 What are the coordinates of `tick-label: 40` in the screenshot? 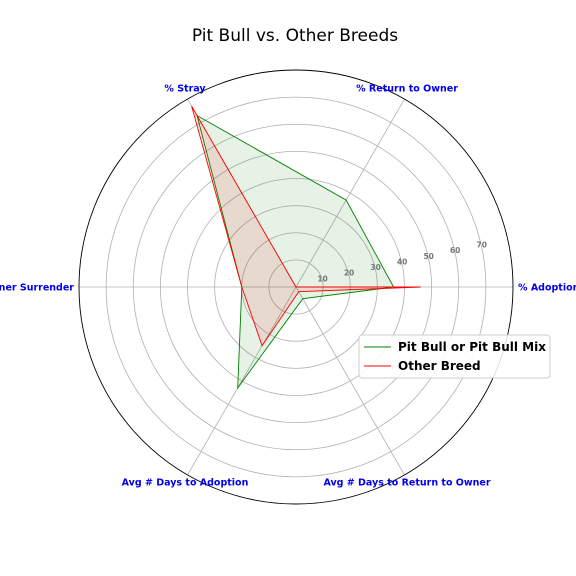 It's located at (402, 261).